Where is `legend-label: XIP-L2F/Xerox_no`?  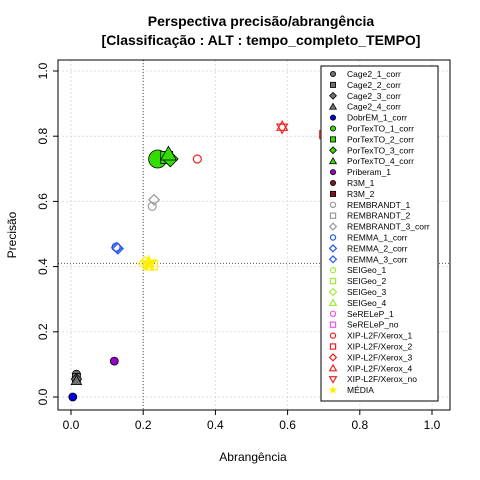
legend-label: XIP-L2F/Xerox_no is located at coordinates (382, 379).